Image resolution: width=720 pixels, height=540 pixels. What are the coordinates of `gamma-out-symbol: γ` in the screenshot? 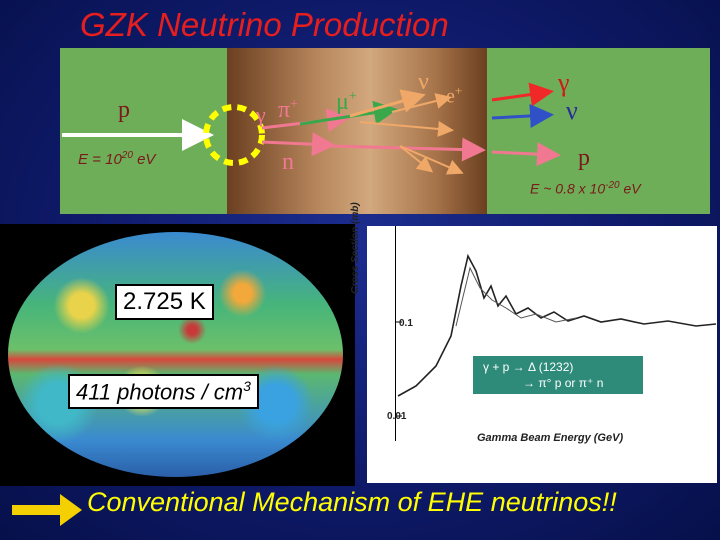 It's located at (564, 82).